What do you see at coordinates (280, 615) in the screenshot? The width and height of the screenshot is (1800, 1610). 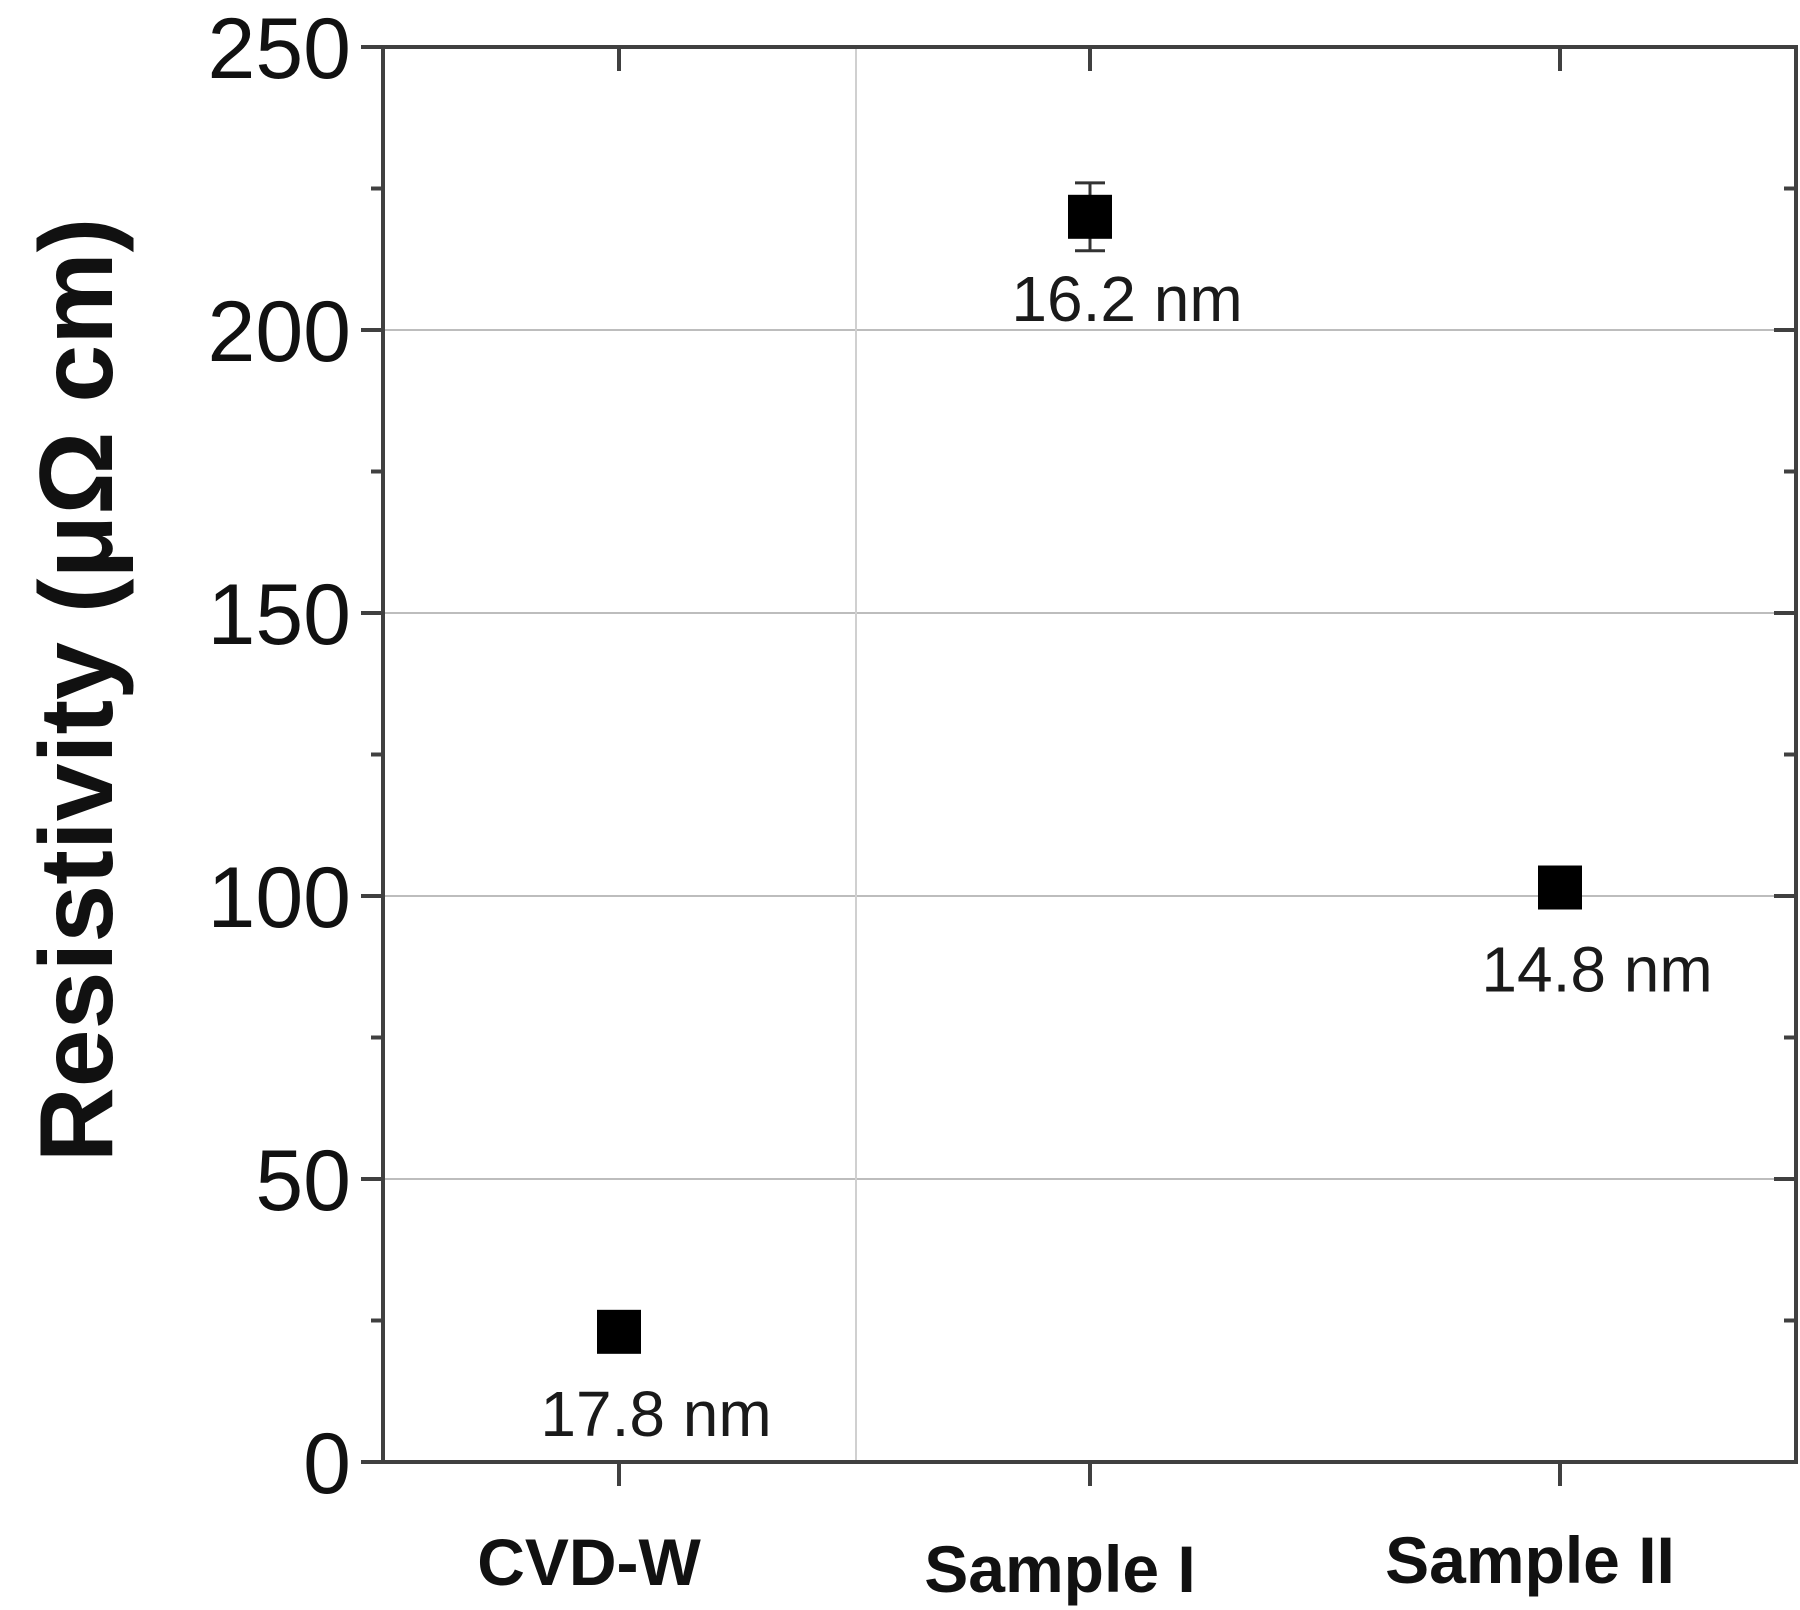 I see `y-tick-label: 150` at bounding box center [280, 615].